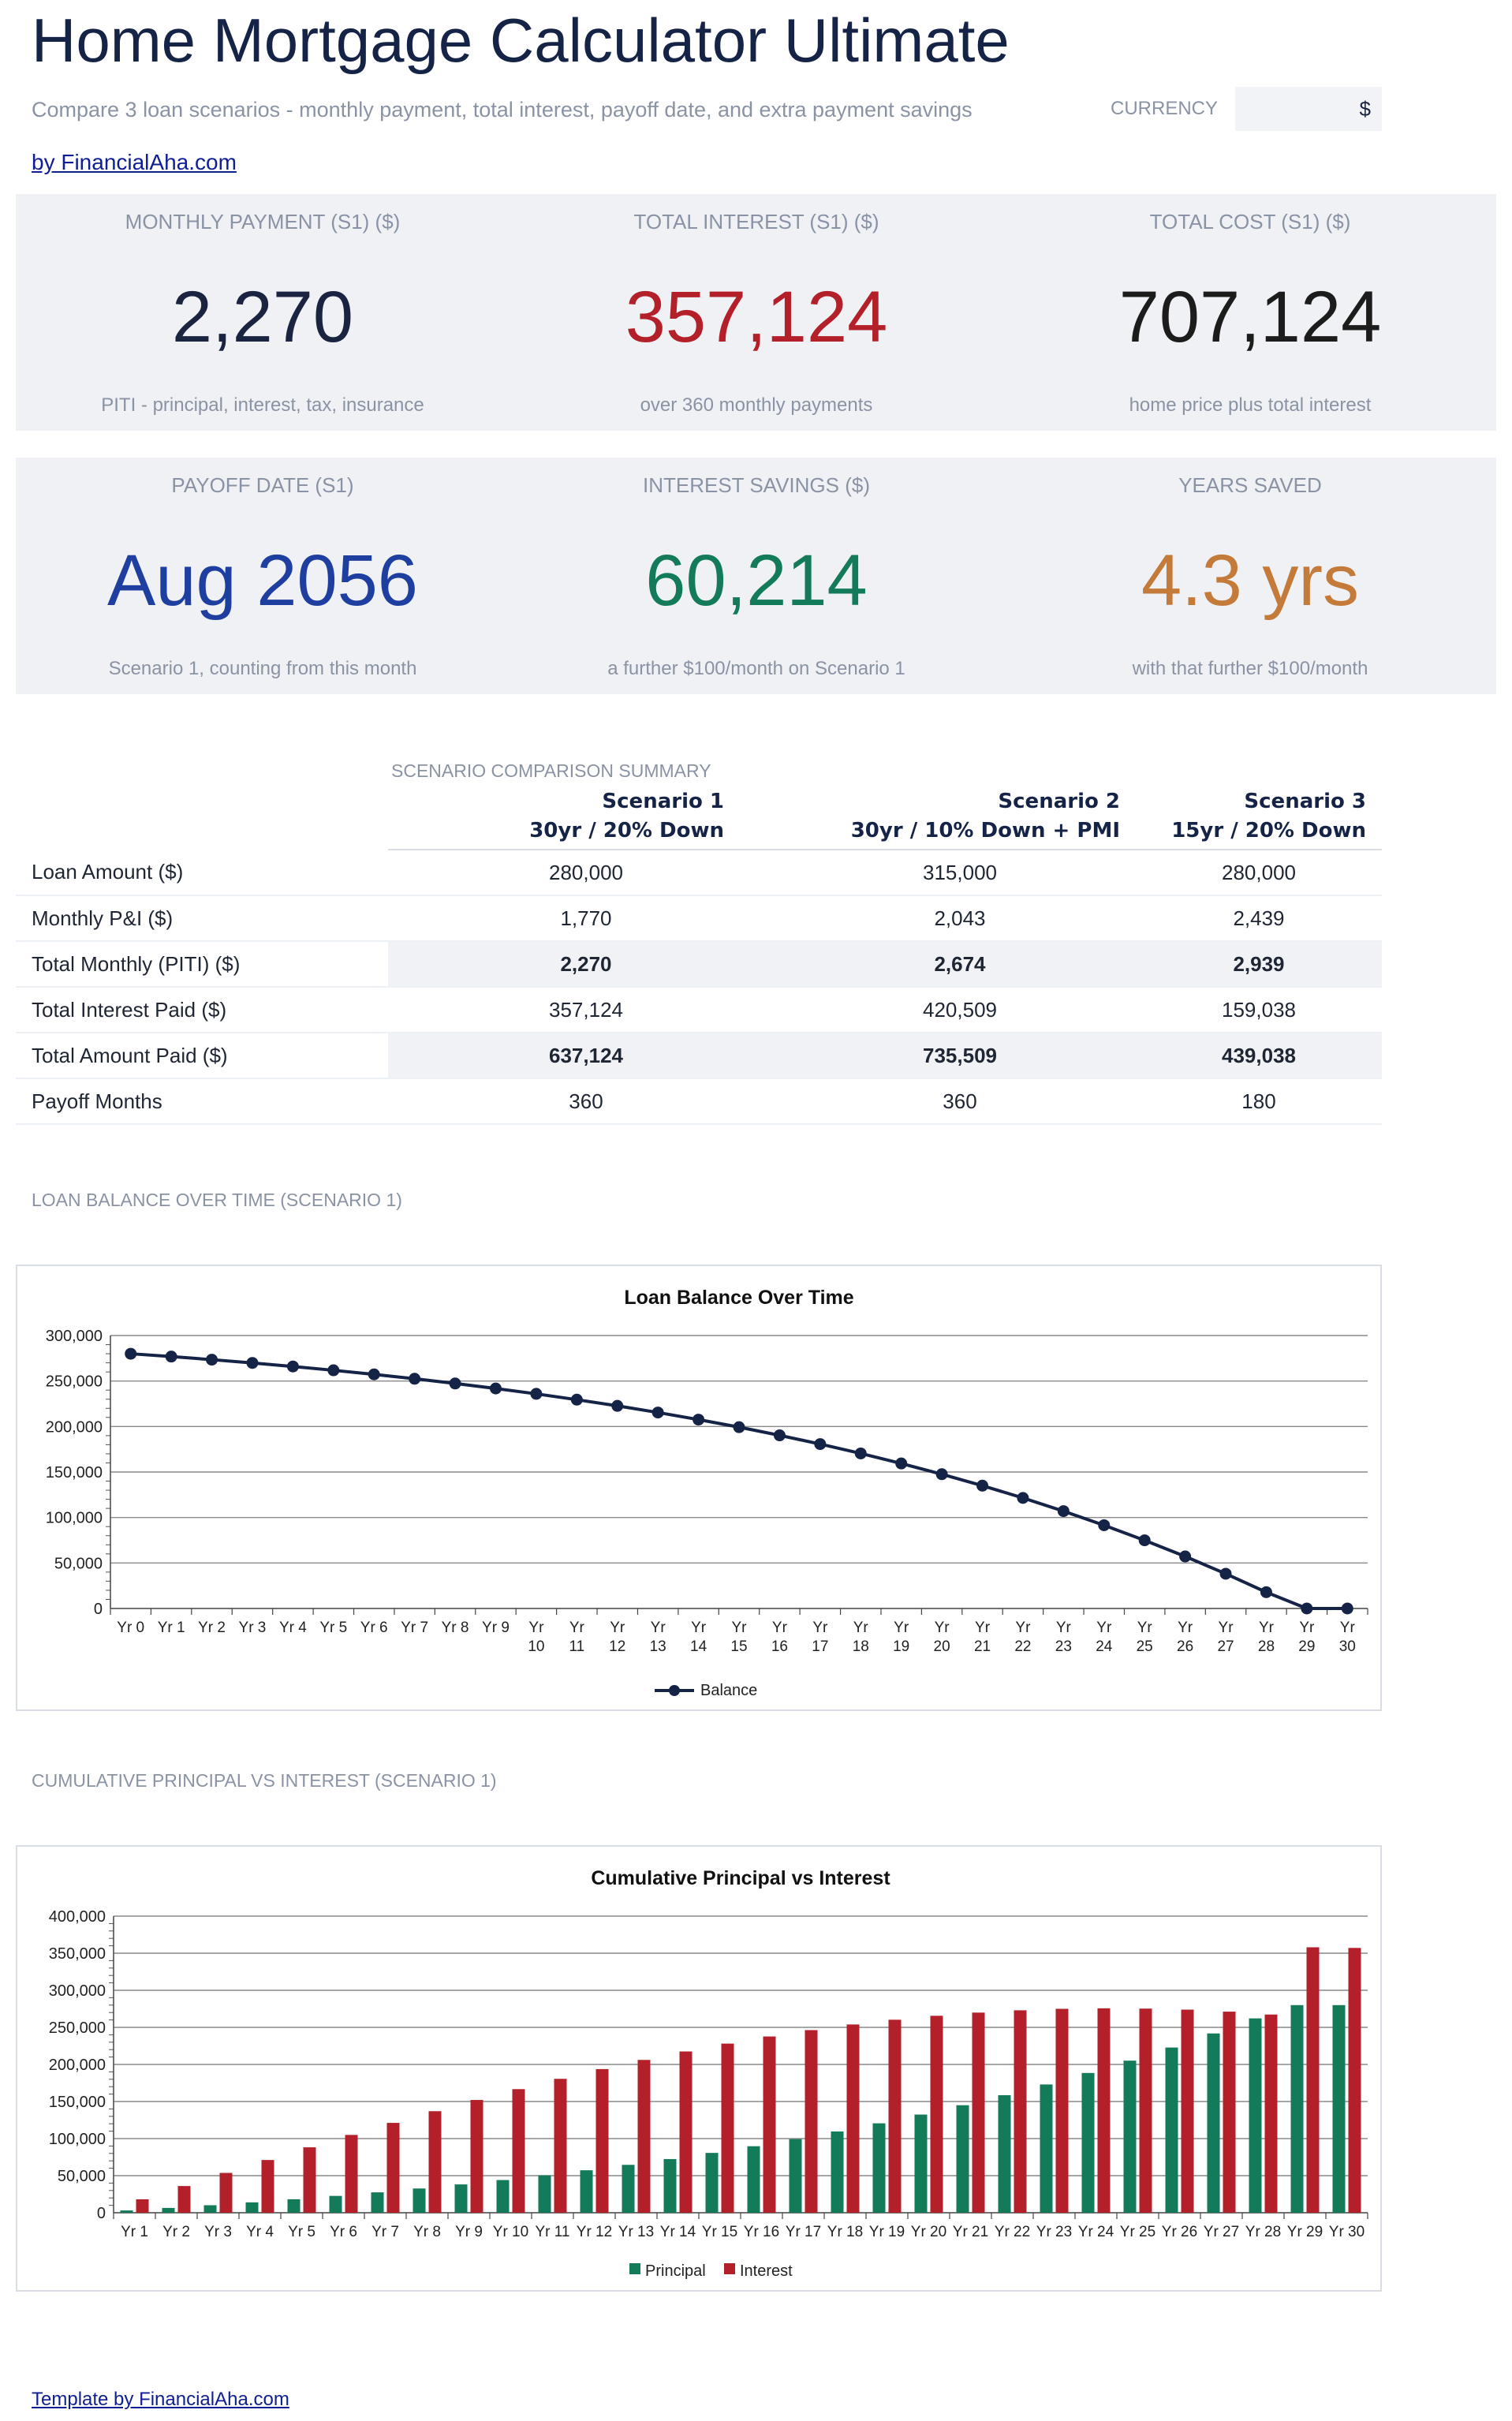 The image size is (1512, 2421). I want to click on x-tick-label: Yr 0, so click(130, 1628).